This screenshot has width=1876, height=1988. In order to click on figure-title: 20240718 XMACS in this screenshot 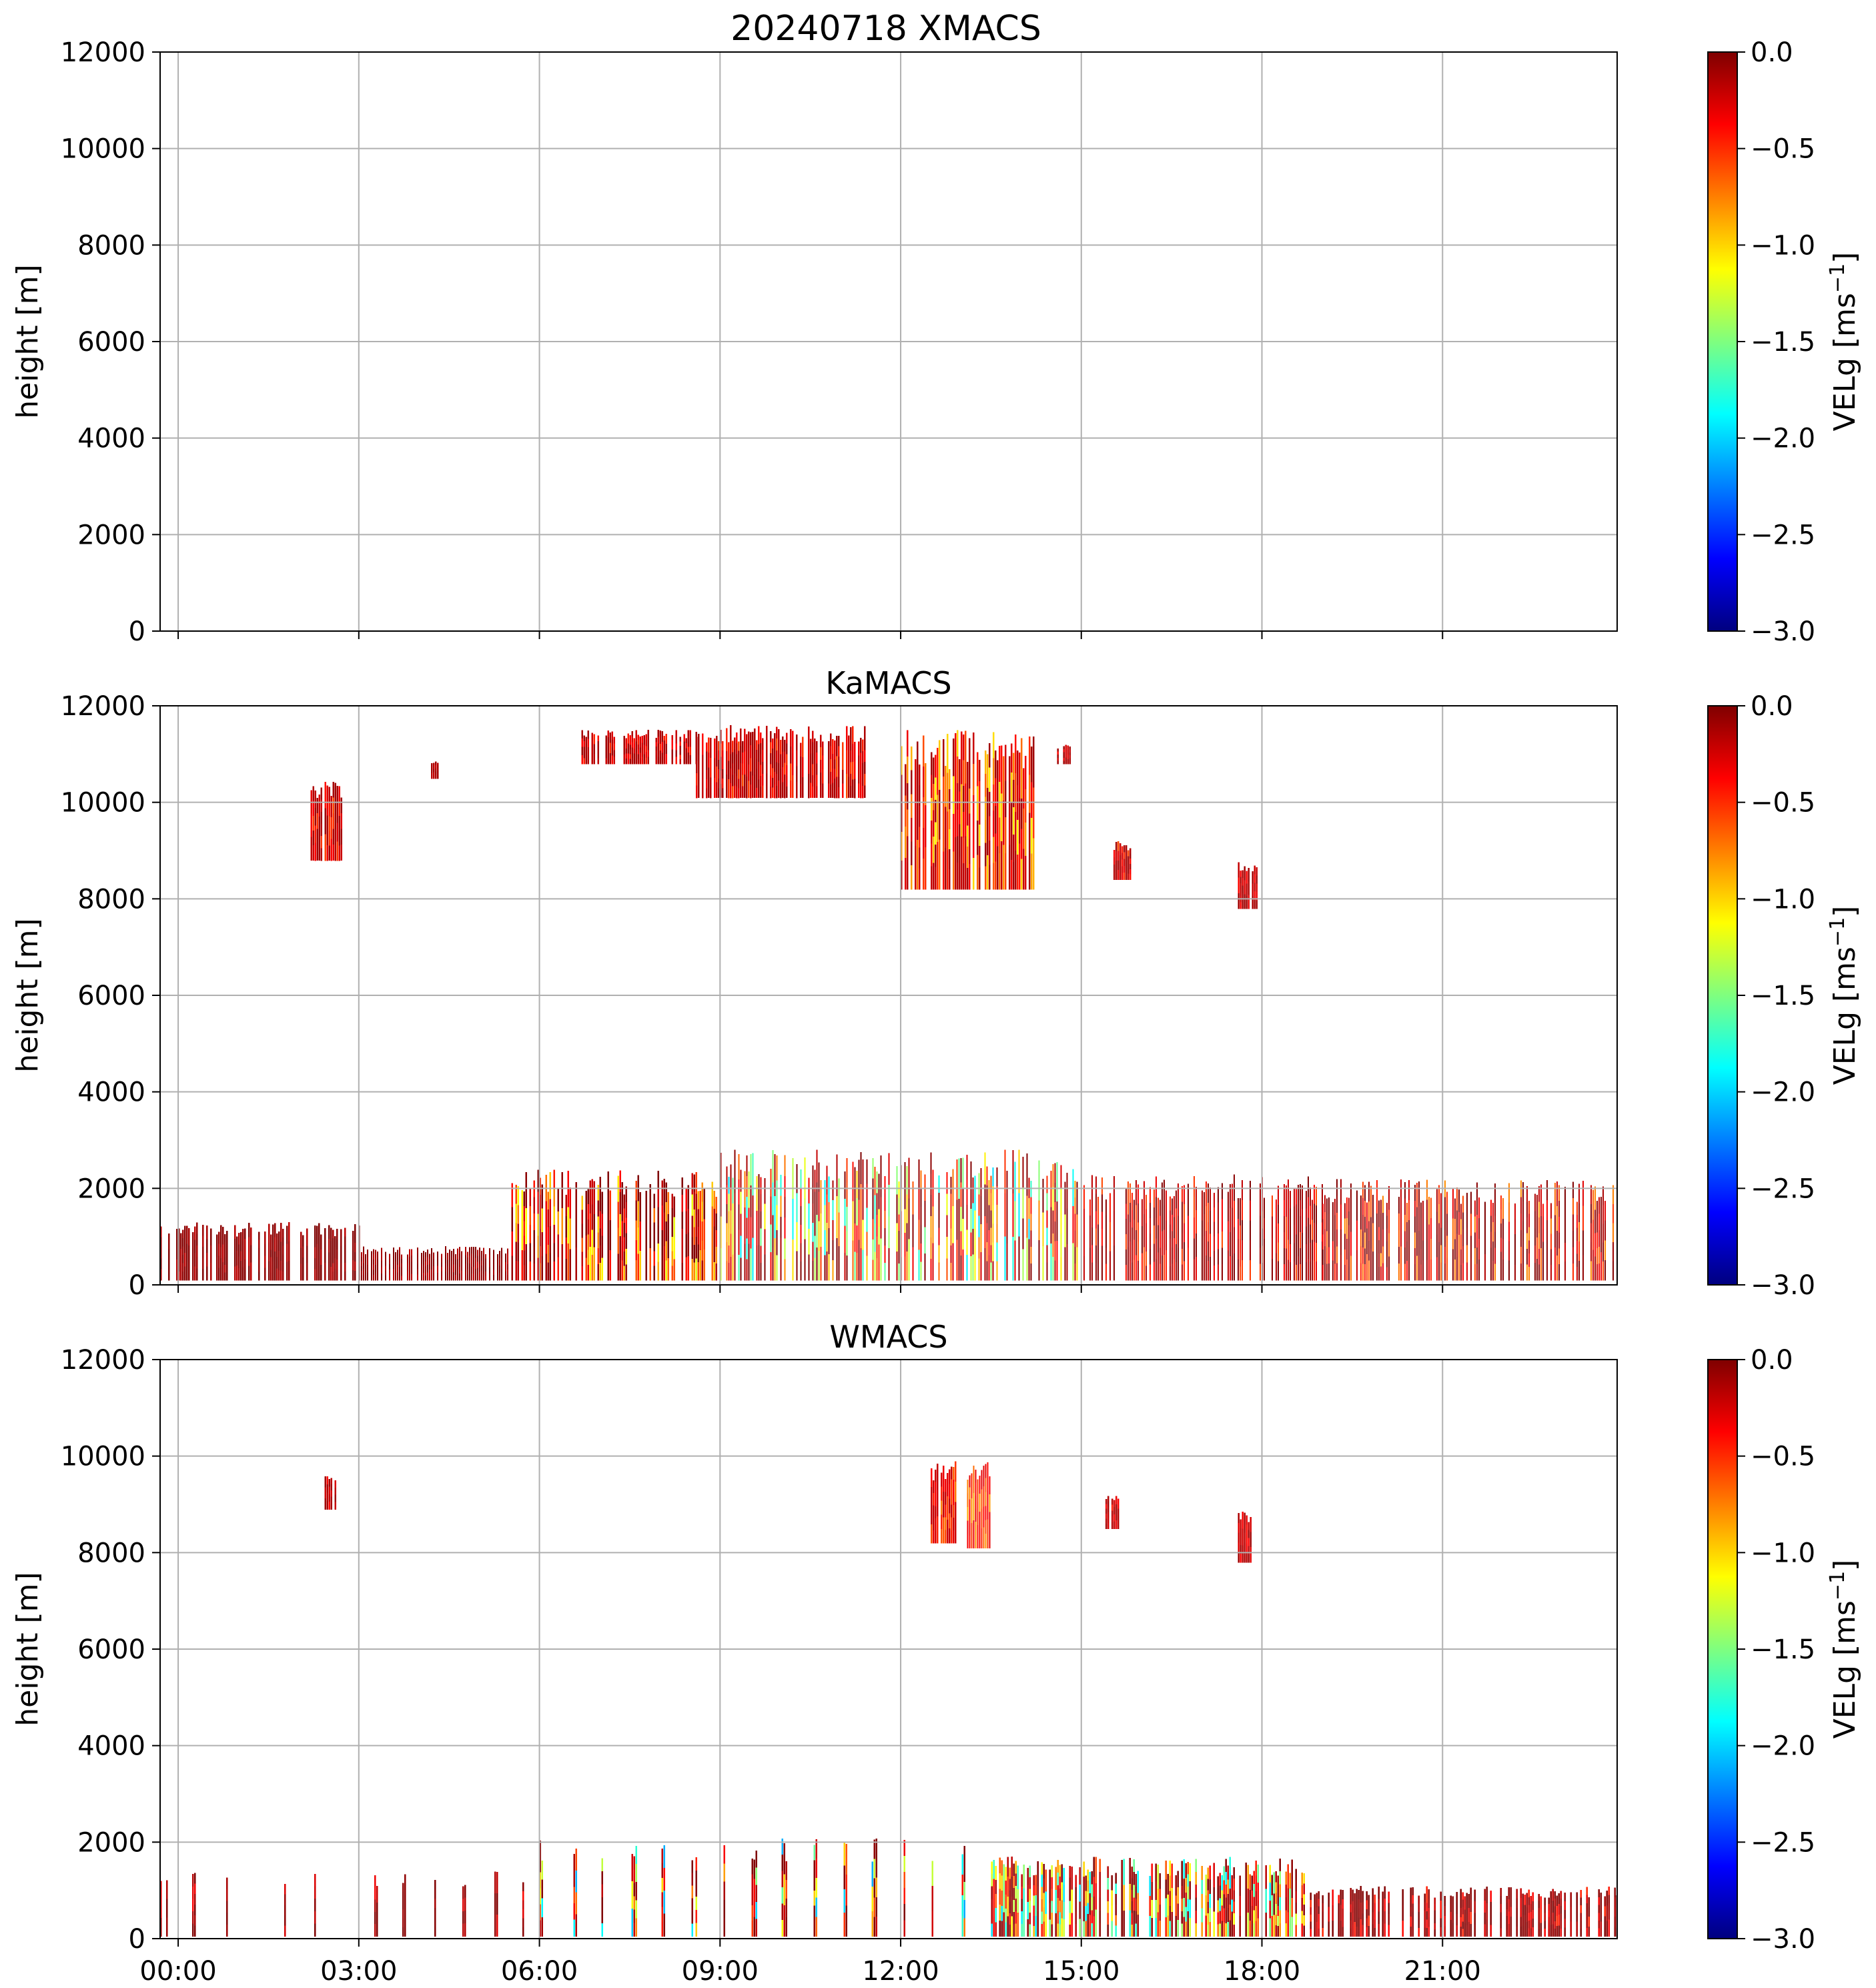, I will do `click(886, 29)`.